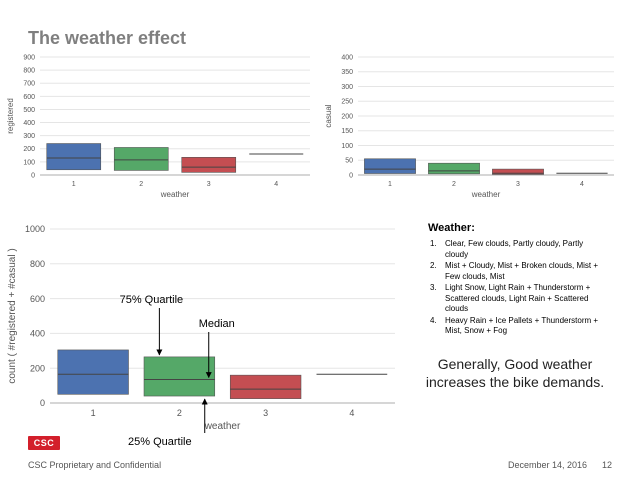  Describe the element at coordinates (10, 116) in the screenshot. I see `y-axis-label: registered` at that location.